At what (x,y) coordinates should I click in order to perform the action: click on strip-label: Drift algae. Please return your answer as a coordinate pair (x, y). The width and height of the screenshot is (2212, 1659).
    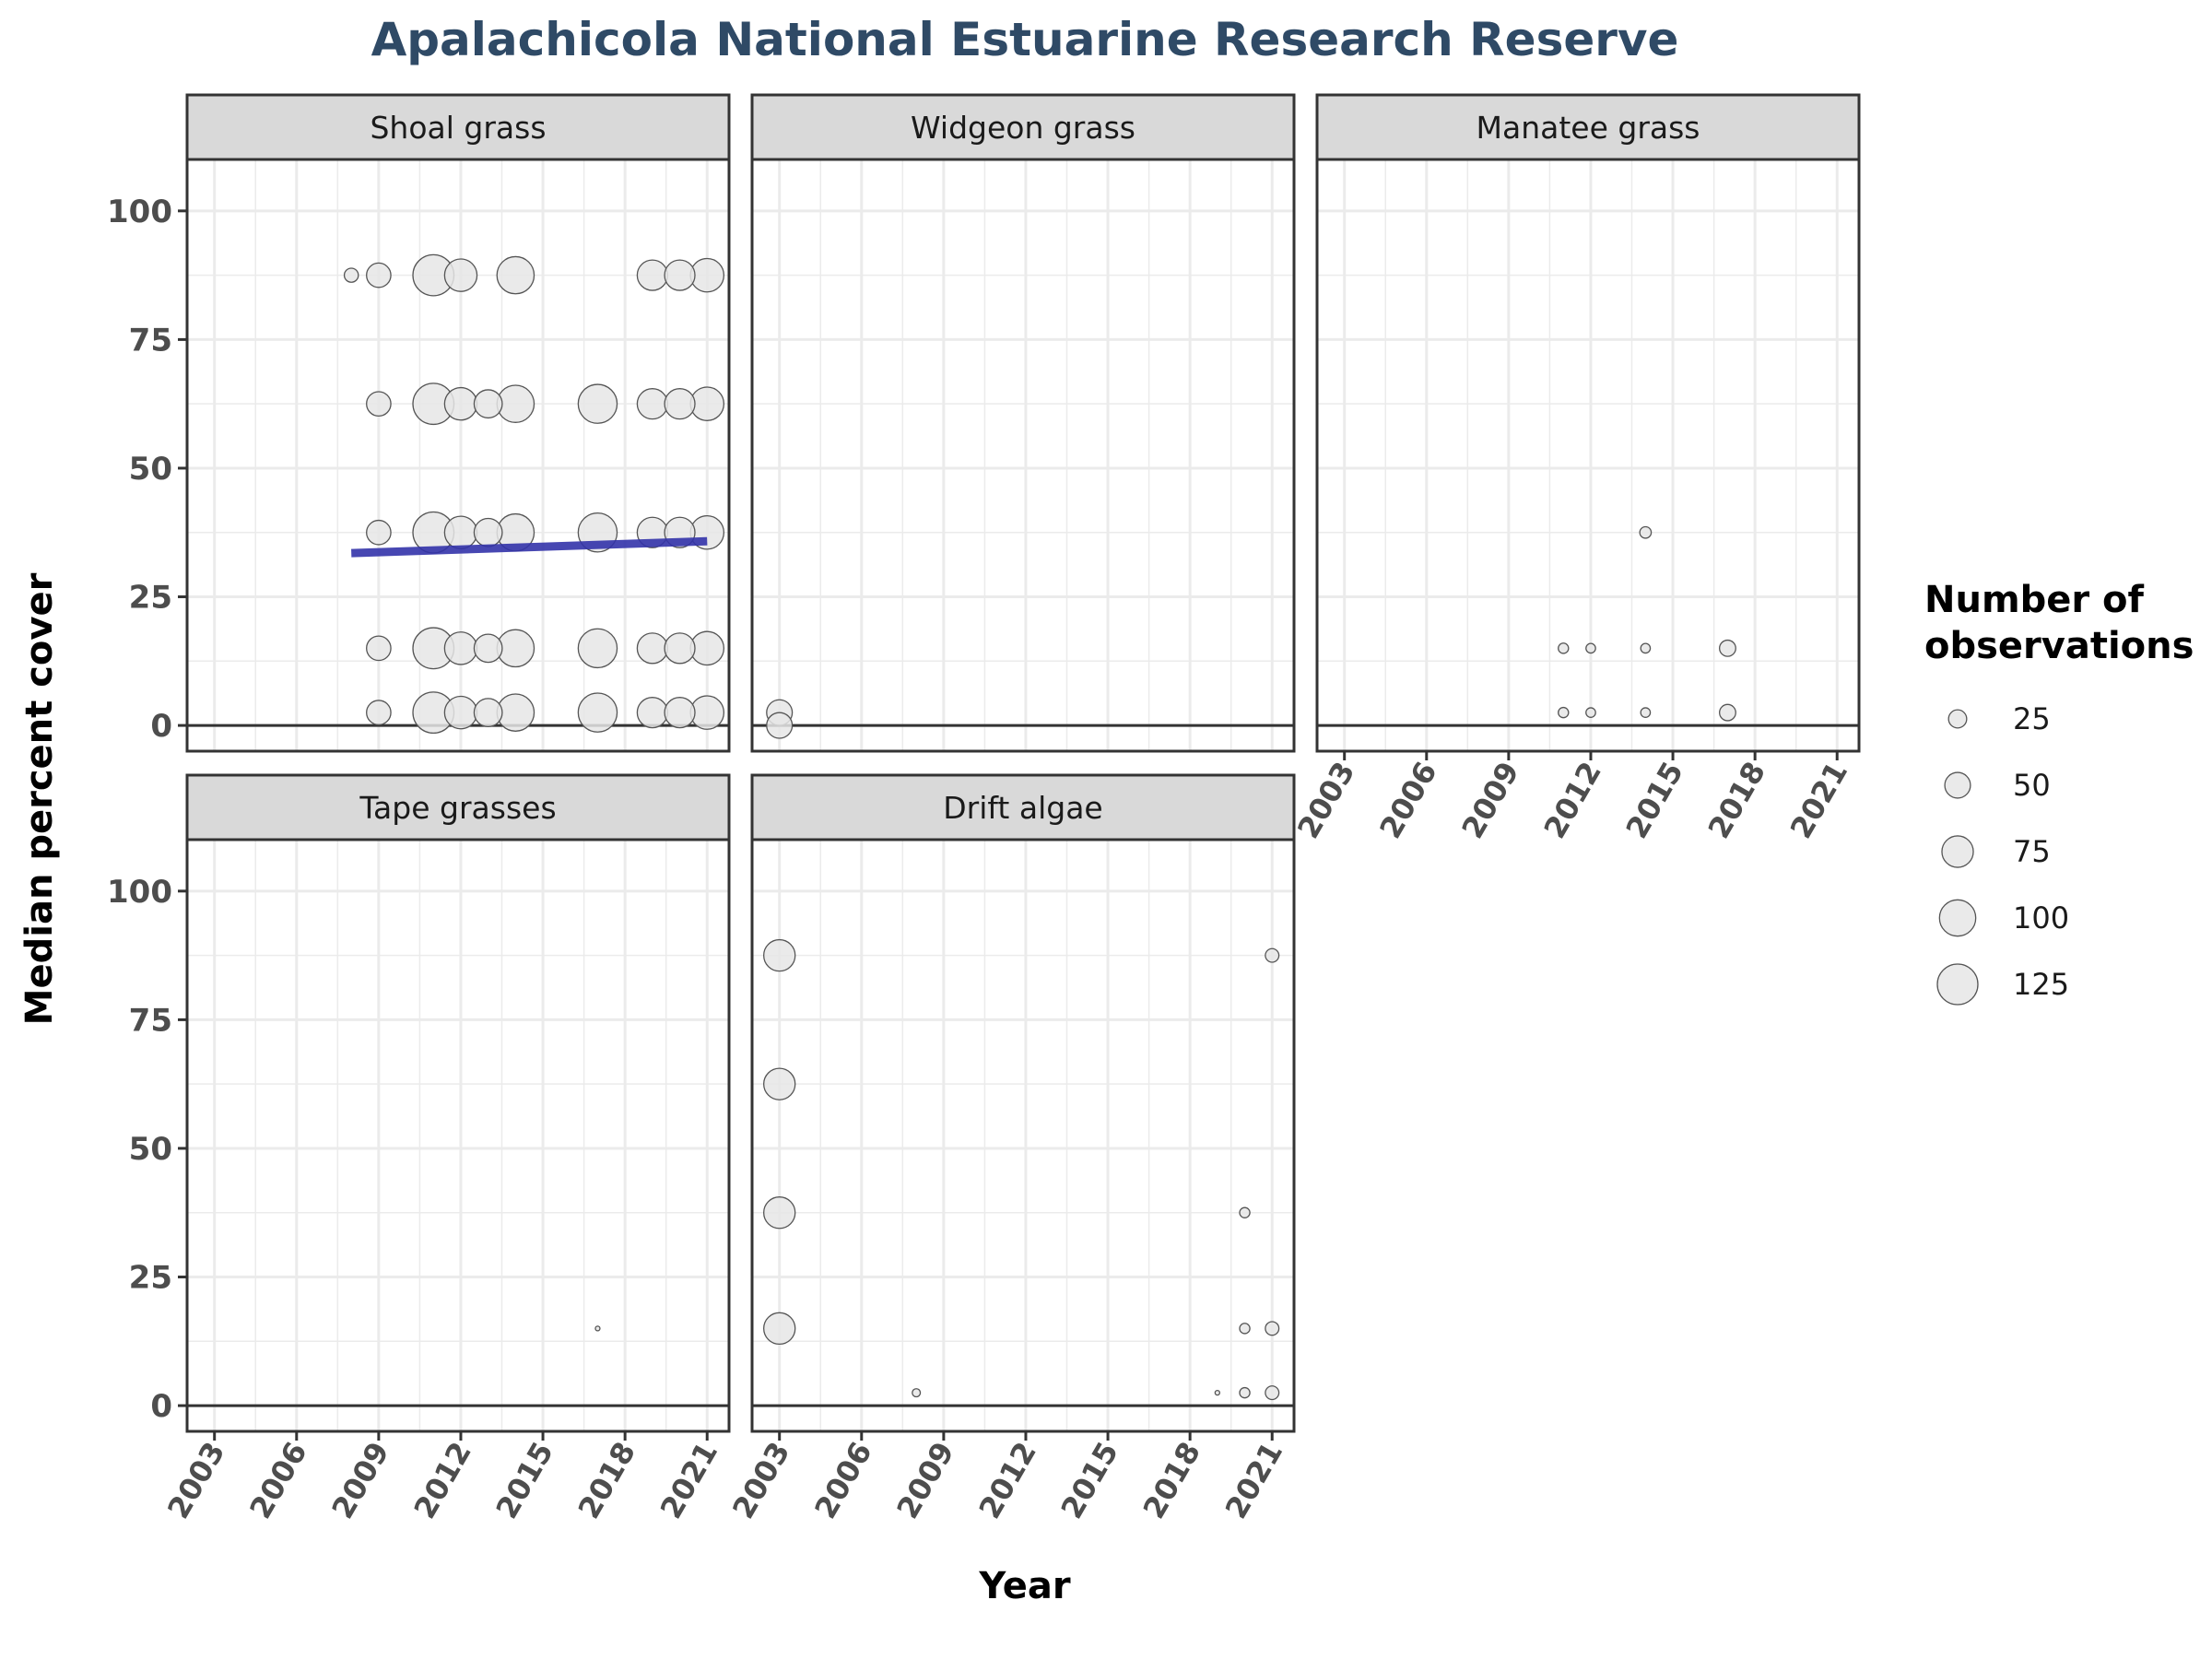
    Looking at the image, I should click on (1022, 808).